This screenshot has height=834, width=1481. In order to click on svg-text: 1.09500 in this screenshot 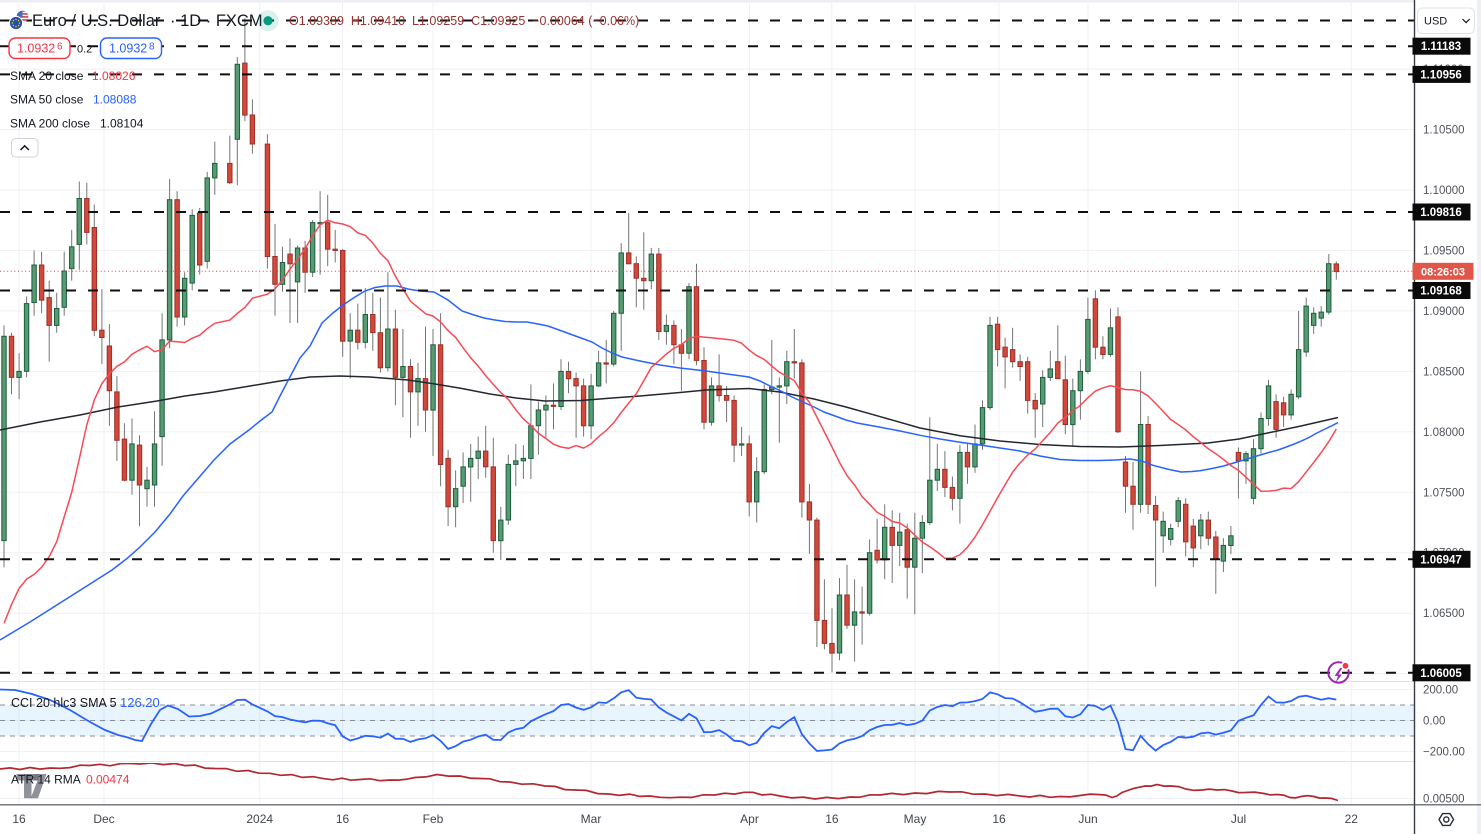, I will do `click(1444, 251)`.